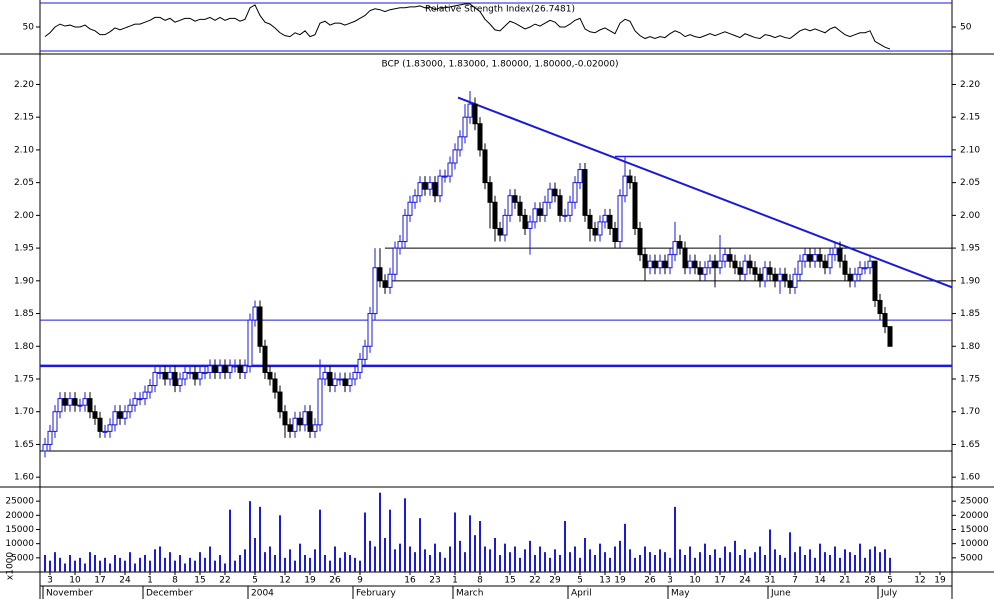 This screenshot has height=599, width=994. I want to click on y-tick-label: 2.20, so click(970, 85).